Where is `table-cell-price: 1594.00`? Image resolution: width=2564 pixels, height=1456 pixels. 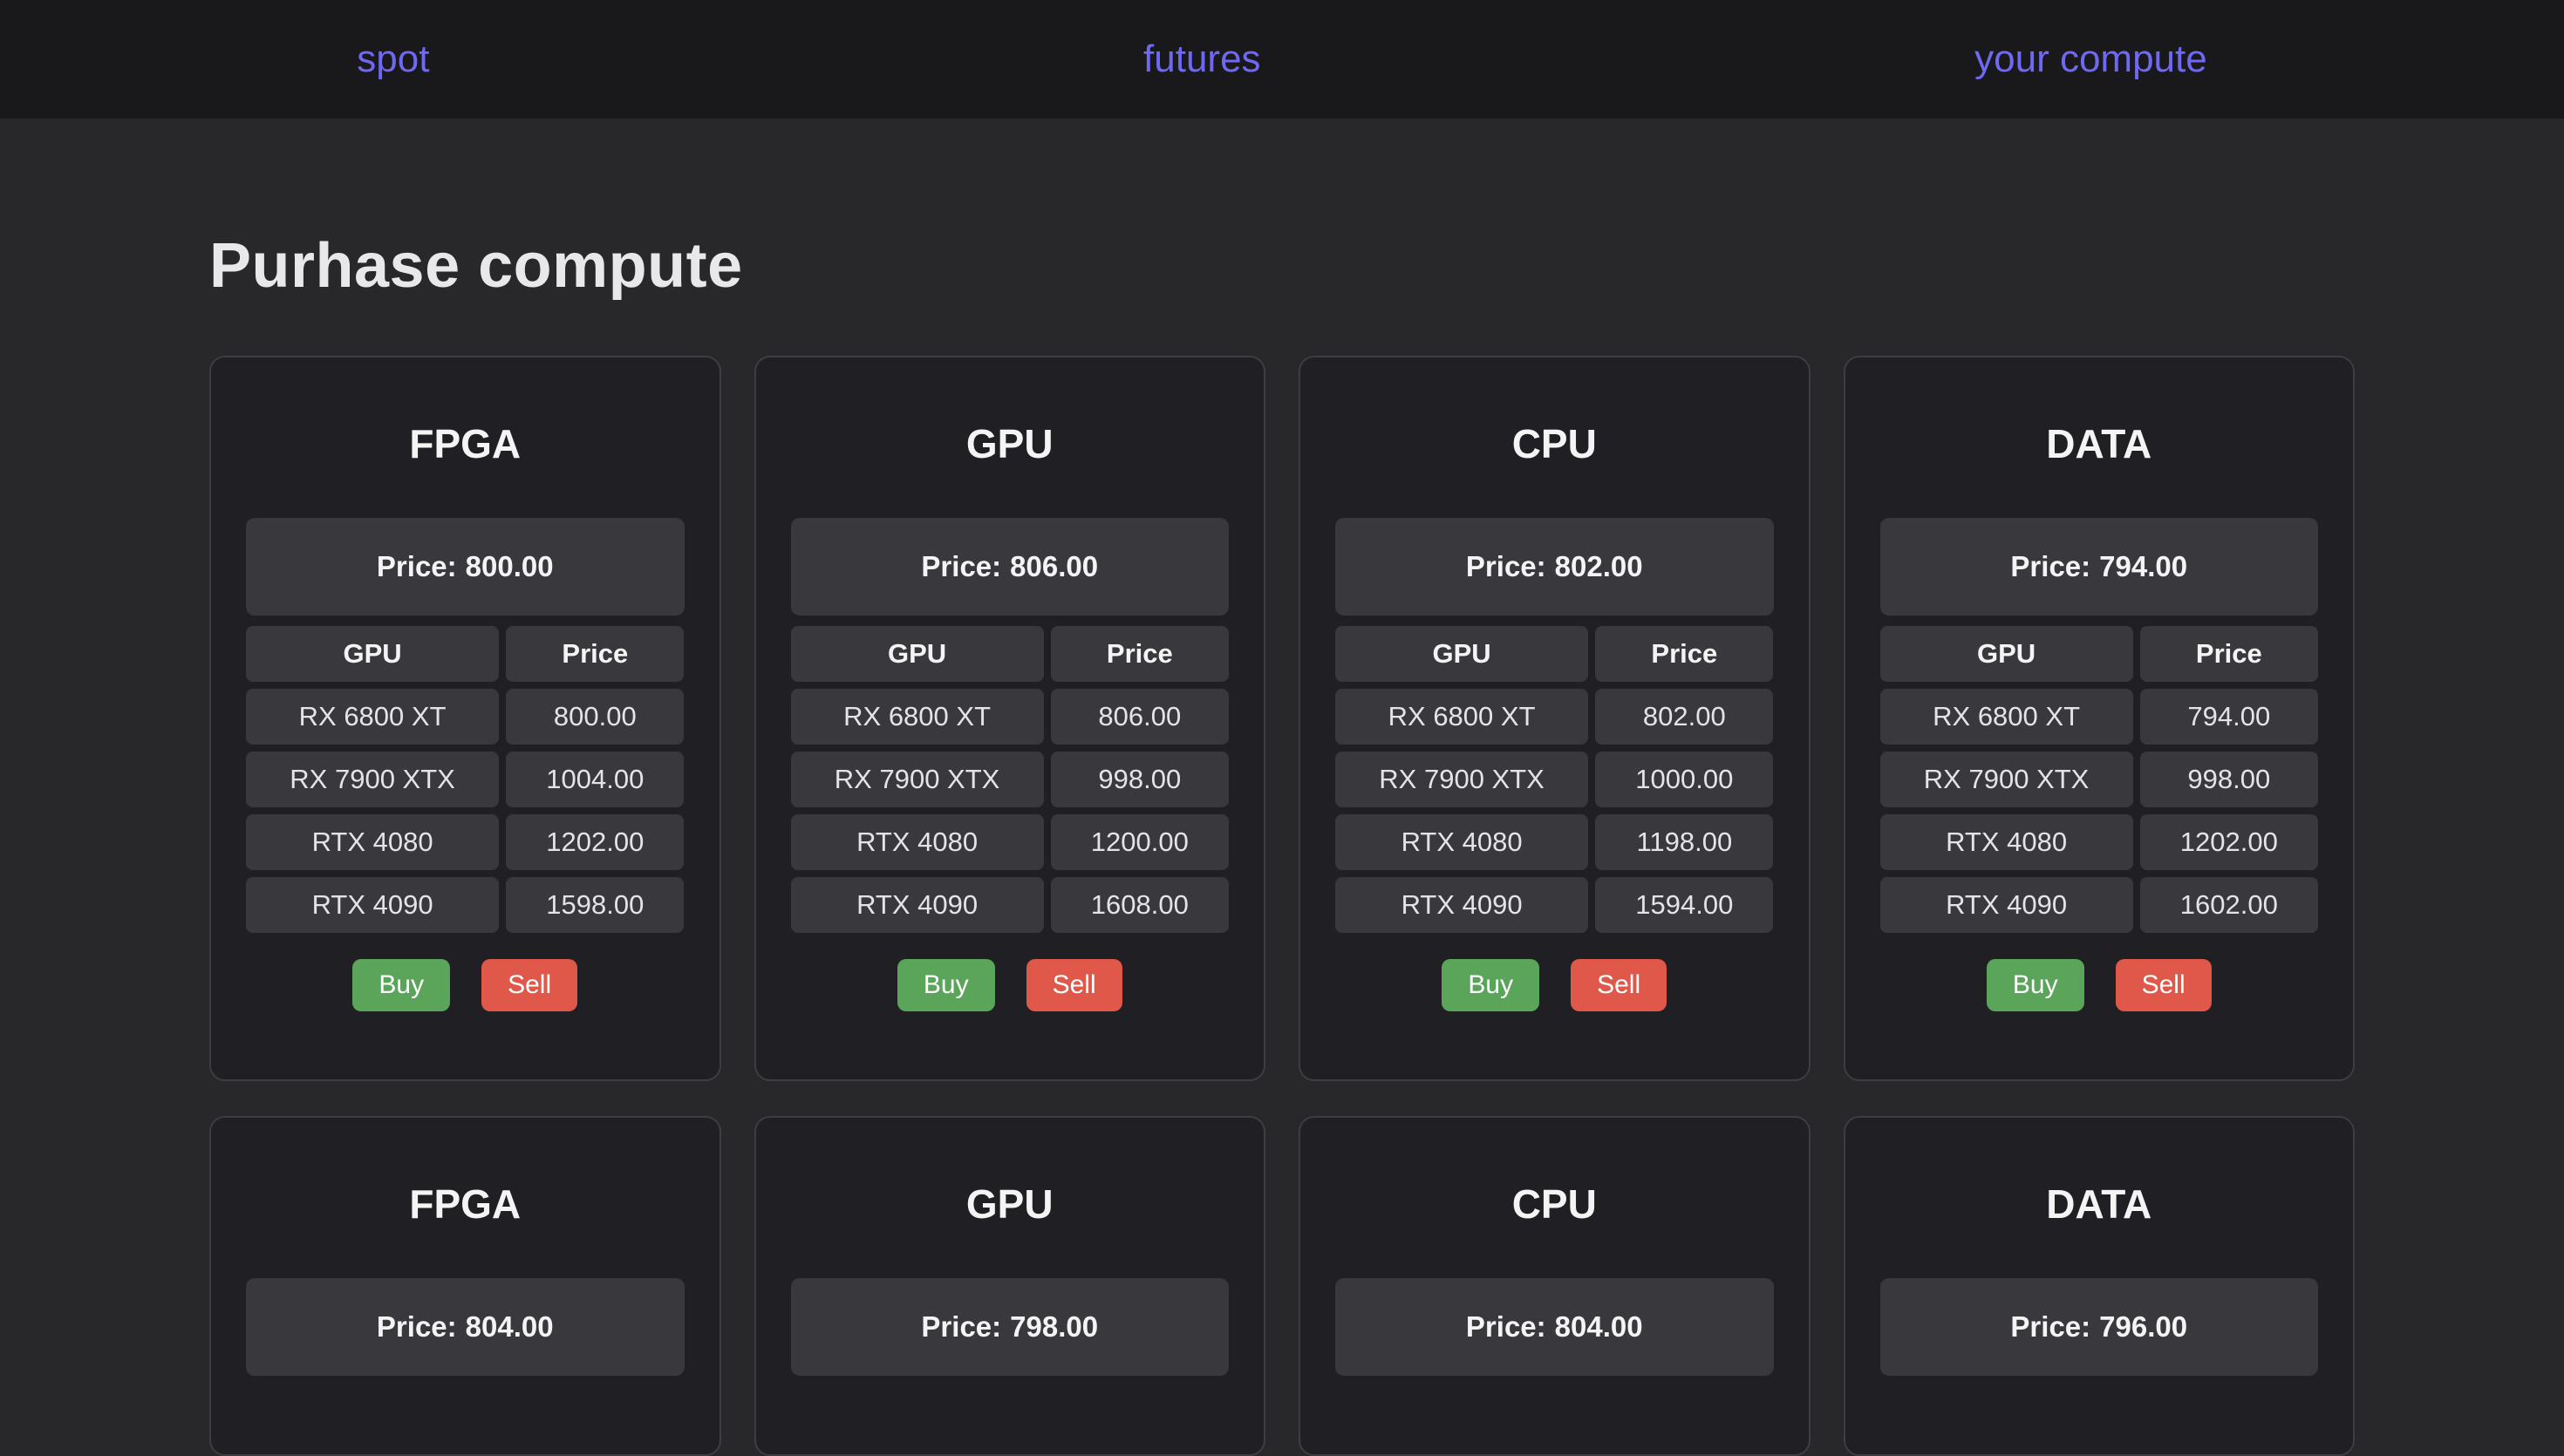
table-cell-price: 1594.00 is located at coordinates (1684, 905).